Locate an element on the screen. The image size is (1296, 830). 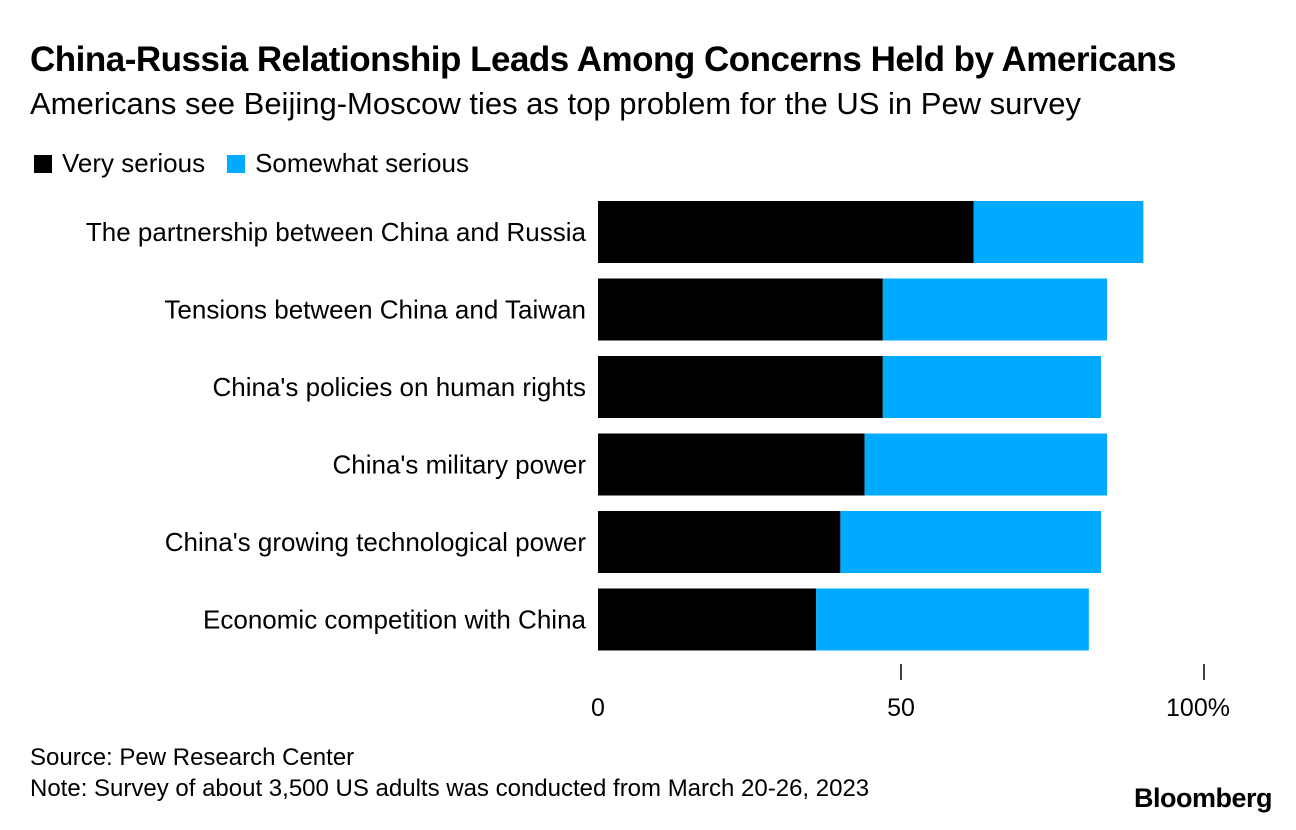
legend-label-somewhat-serious: Somewhat serious is located at coordinates (362, 163).